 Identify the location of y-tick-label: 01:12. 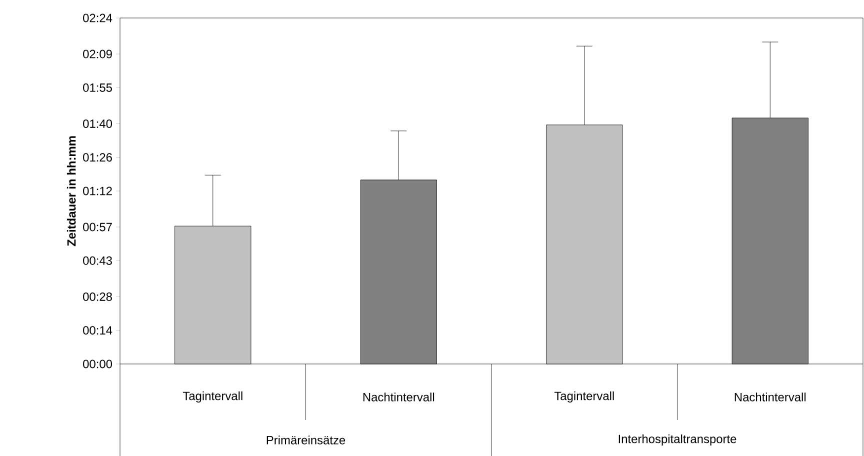
(97, 191).